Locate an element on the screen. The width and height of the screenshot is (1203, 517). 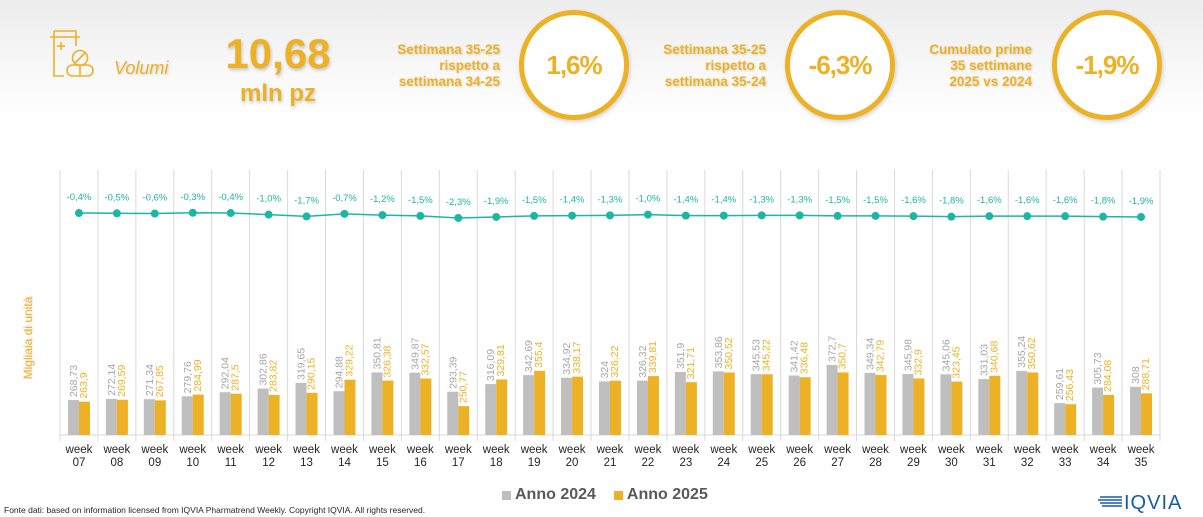
bar-label-2024: 372,7 is located at coordinates (833, 349).